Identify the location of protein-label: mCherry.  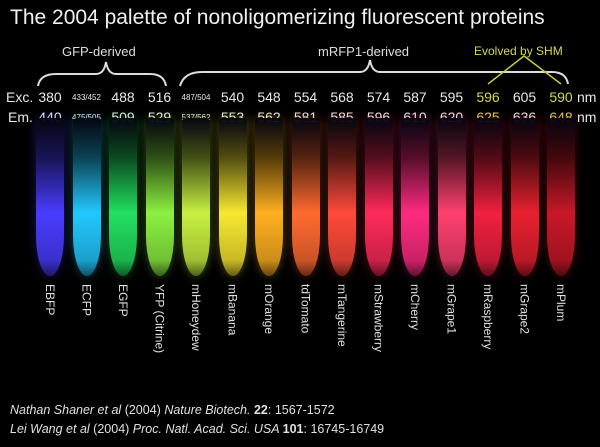
(415, 307).